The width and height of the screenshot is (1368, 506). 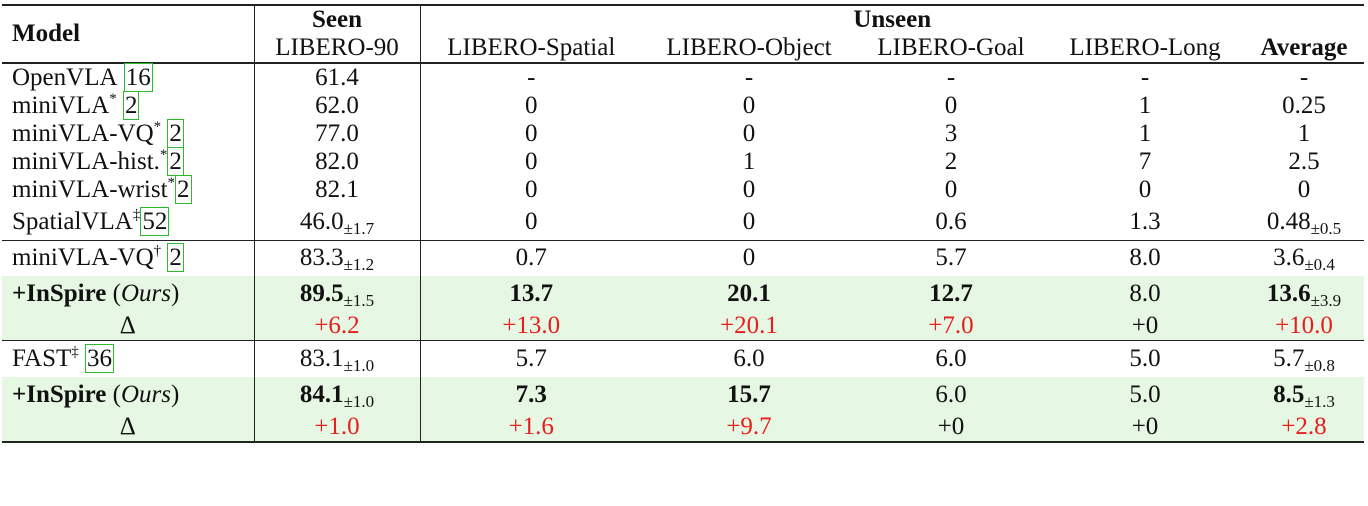 I want to click on cell-libero-90: +1.0, so click(x=337, y=427).